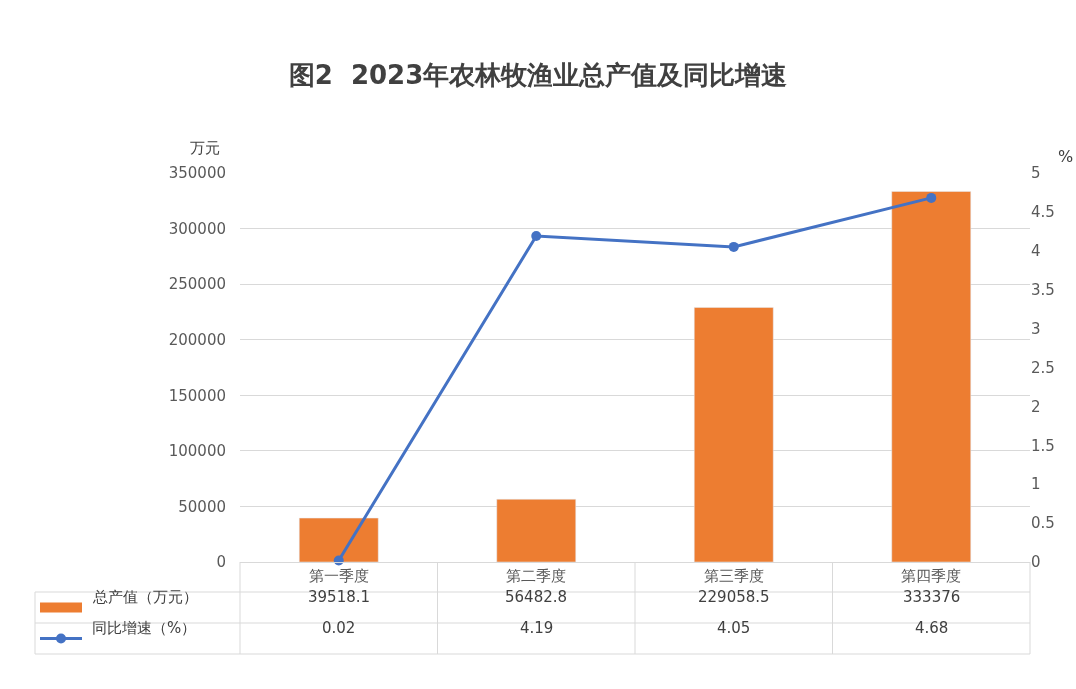 Image resolution: width=1076 pixels, height=689 pixels. What do you see at coordinates (538, 75) in the screenshot?
I see `chart-title: 图2 2023年农林牧渔业总产值及同比增速` at bounding box center [538, 75].